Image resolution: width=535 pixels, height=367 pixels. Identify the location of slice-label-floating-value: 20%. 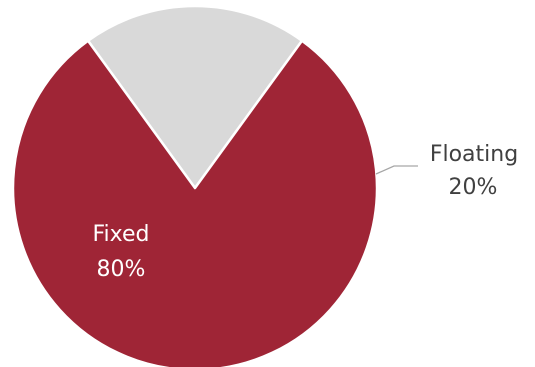
(473, 187).